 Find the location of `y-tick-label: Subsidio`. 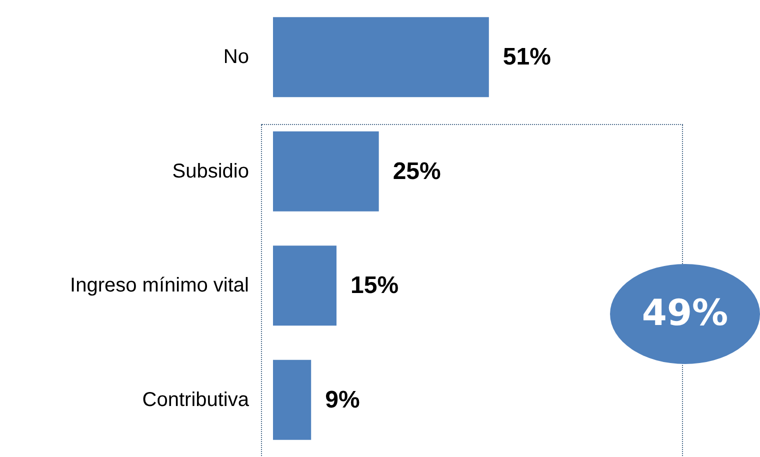

y-tick-label: Subsidio is located at coordinates (210, 171).